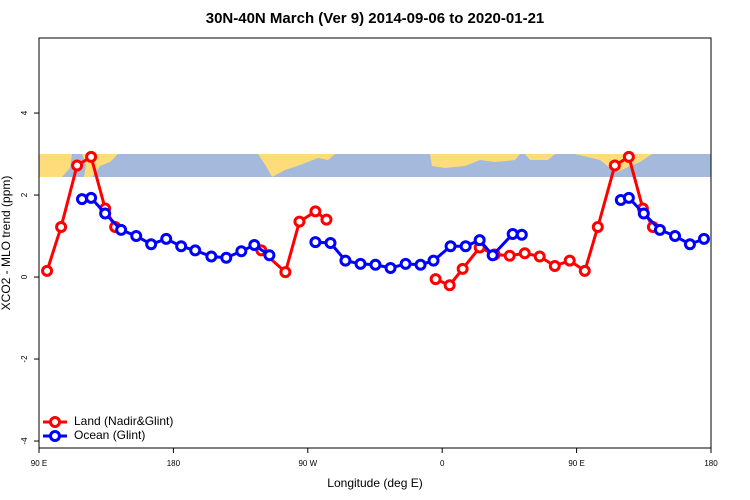  Describe the element at coordinates (24, 276) in the screenshot. I see `y-tick-label: 0` at that location.